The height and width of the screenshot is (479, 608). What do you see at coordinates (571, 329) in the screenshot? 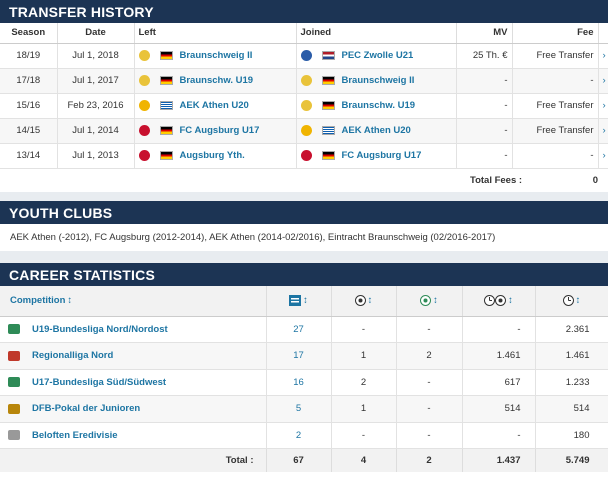
I see `minutes-cell: 2.361` at bounding box center [571, 329].